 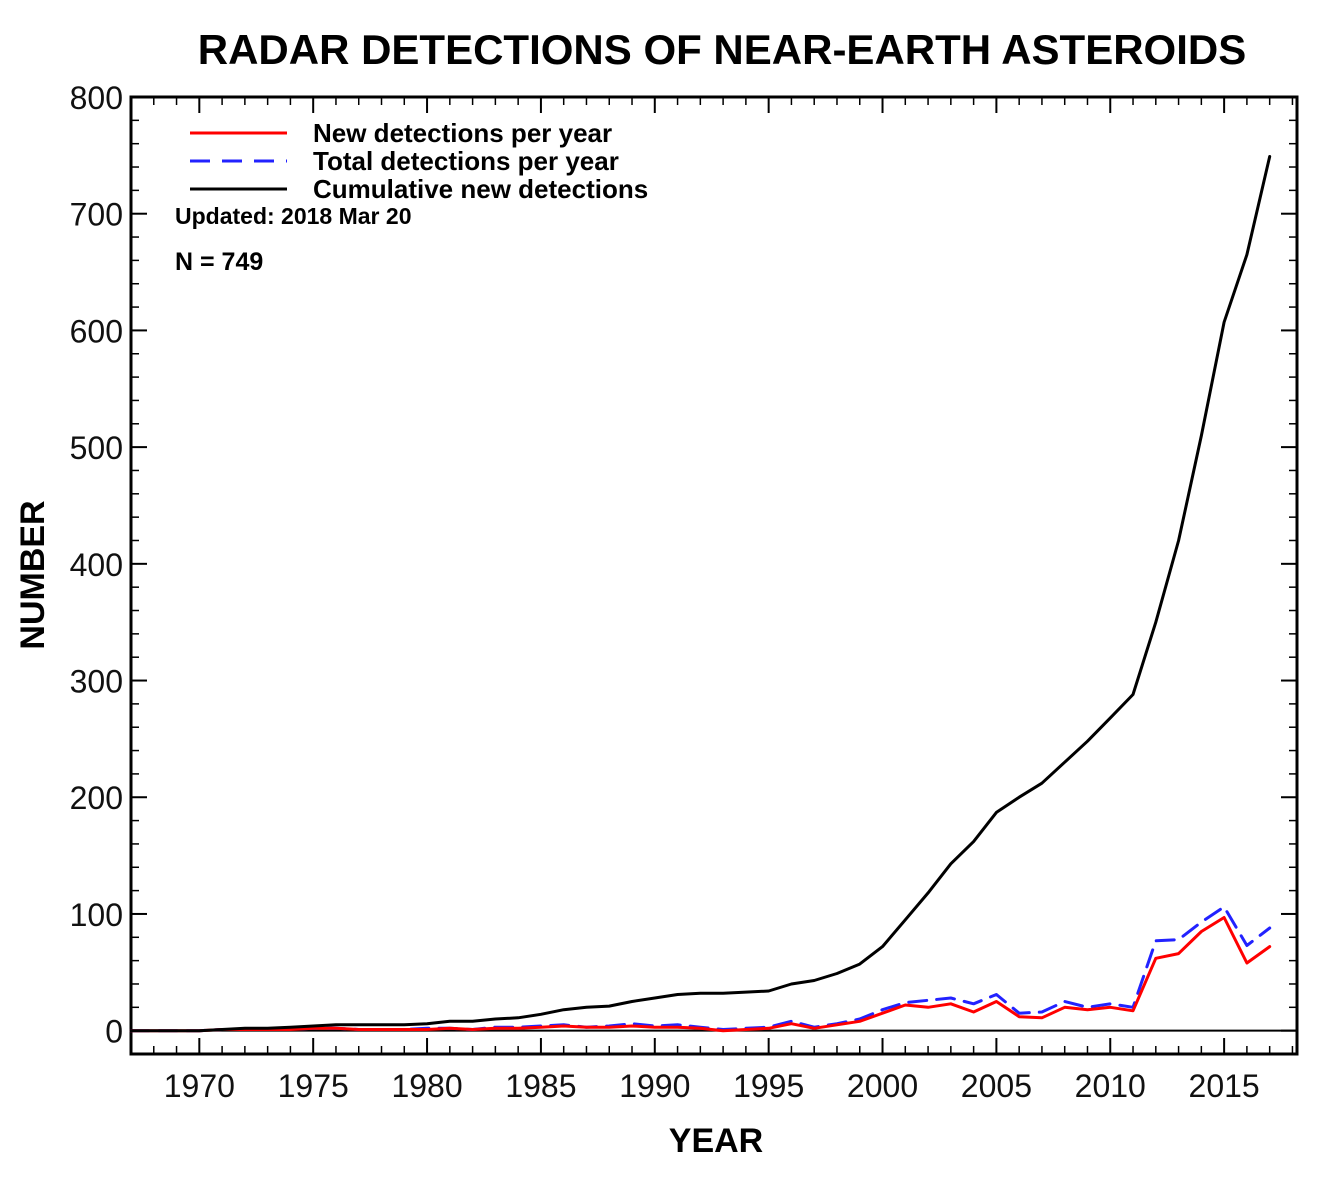 I want to click on y-tick-label: 100, so click(x=96, y=915).